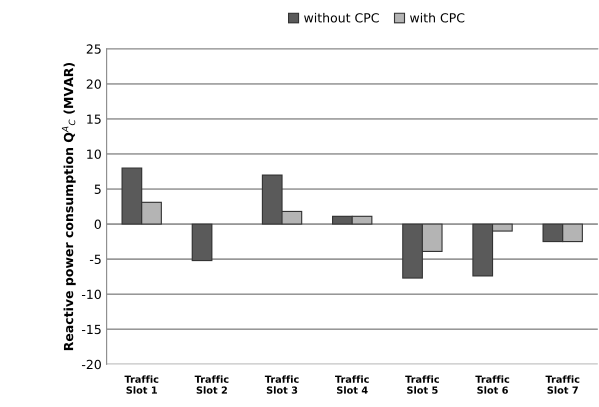 The image size is (599, 407). Describe the element at coordinates (437, 17) in the screenshot. I see `legend-label: with CPC` at that location.